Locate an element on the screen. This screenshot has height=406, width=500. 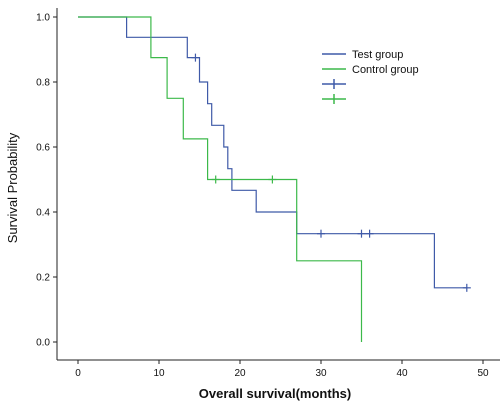
legend-item: Test group is located at coordinates (362, 55).